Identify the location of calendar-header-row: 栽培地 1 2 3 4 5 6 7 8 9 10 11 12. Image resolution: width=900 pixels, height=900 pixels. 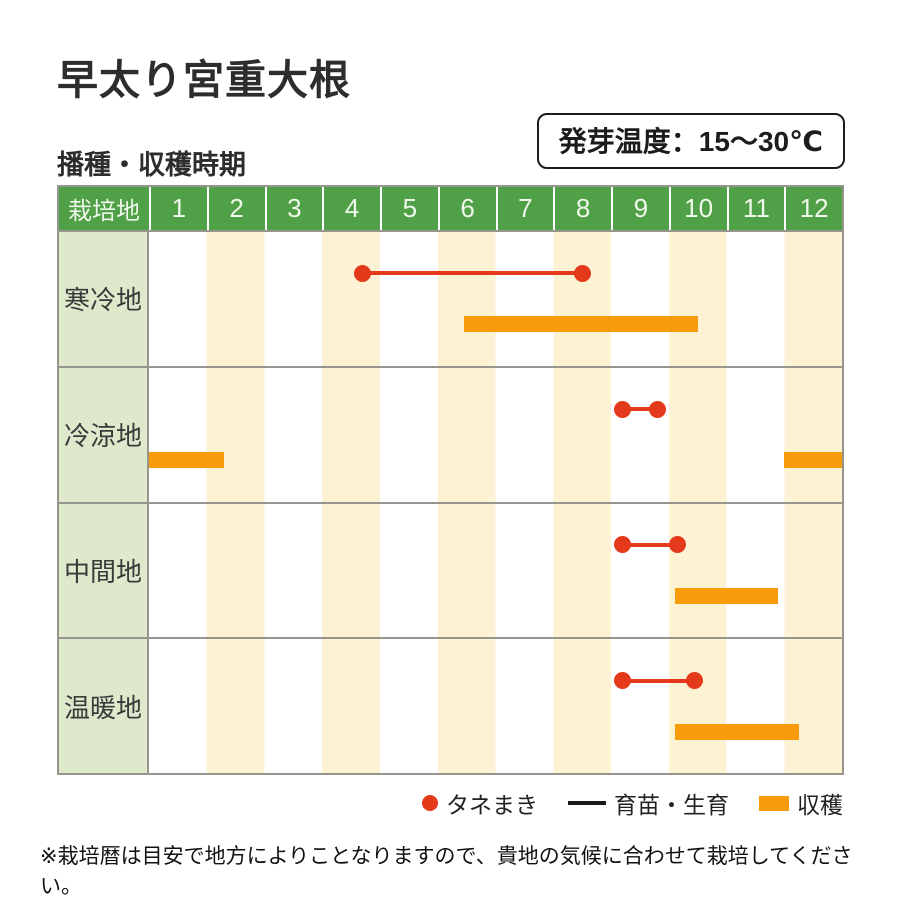
(450, 208).